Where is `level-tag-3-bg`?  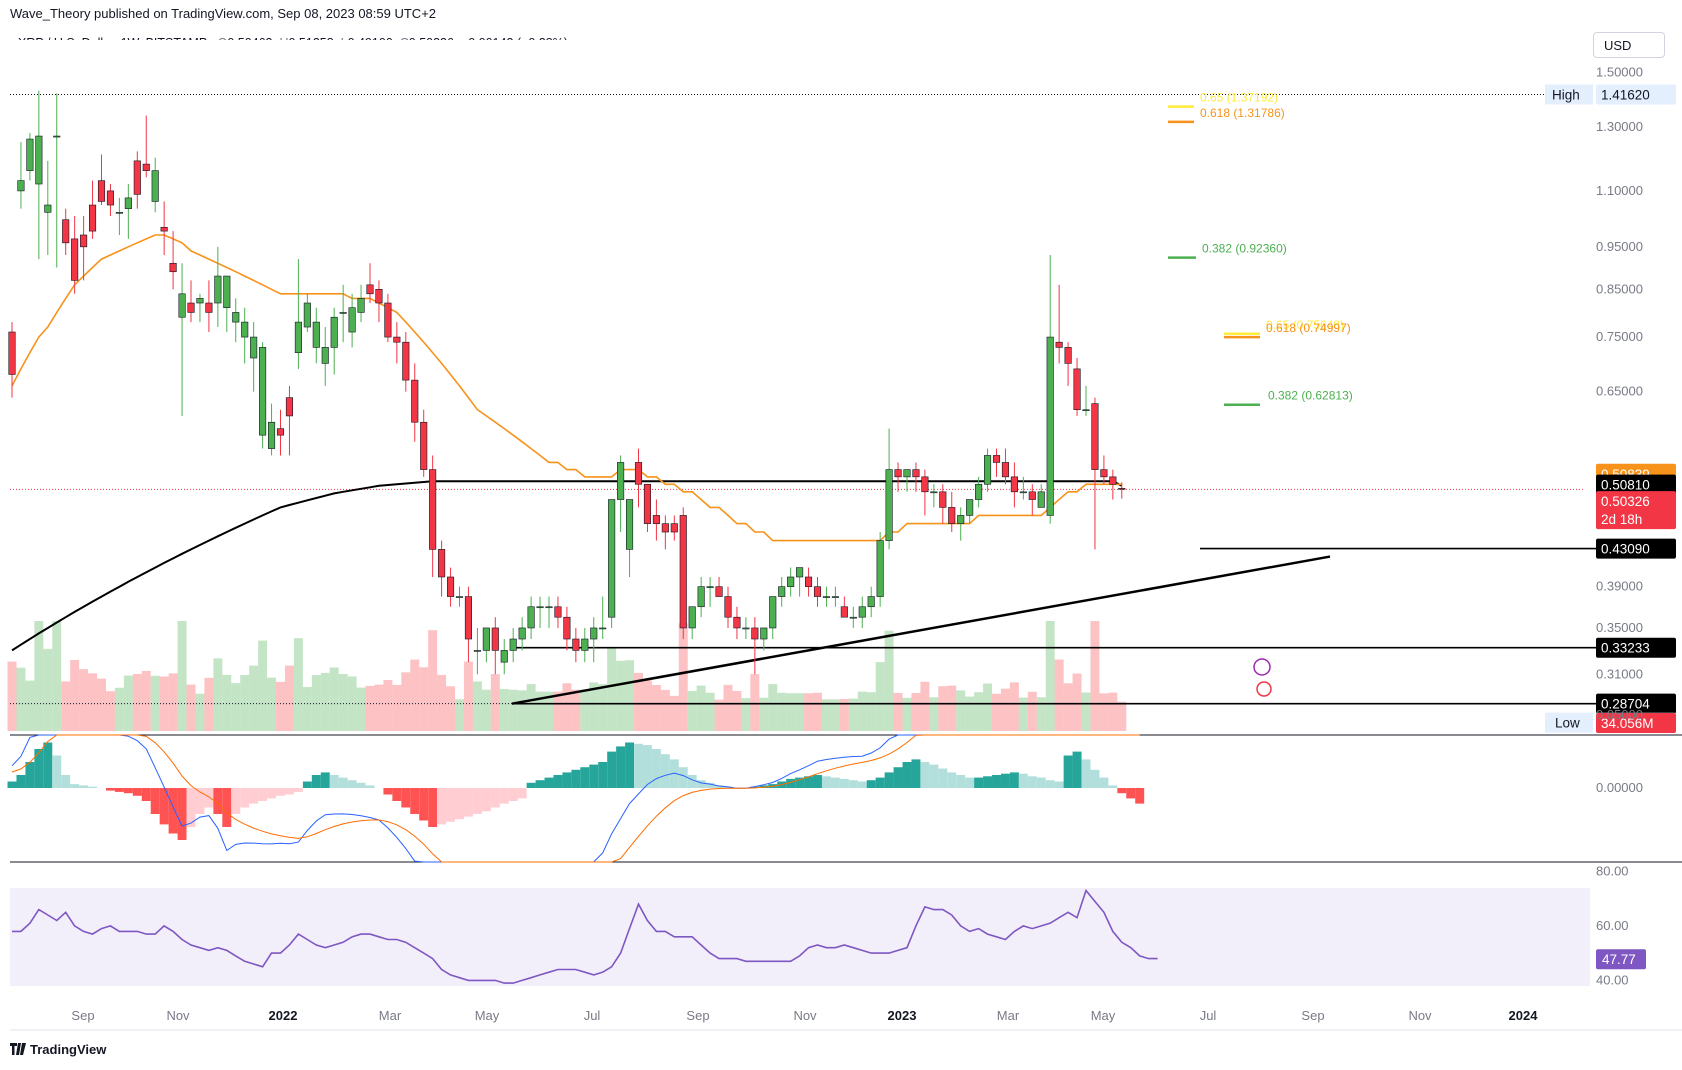
level-tag-3-bg is located at coordinates (1636, 703).